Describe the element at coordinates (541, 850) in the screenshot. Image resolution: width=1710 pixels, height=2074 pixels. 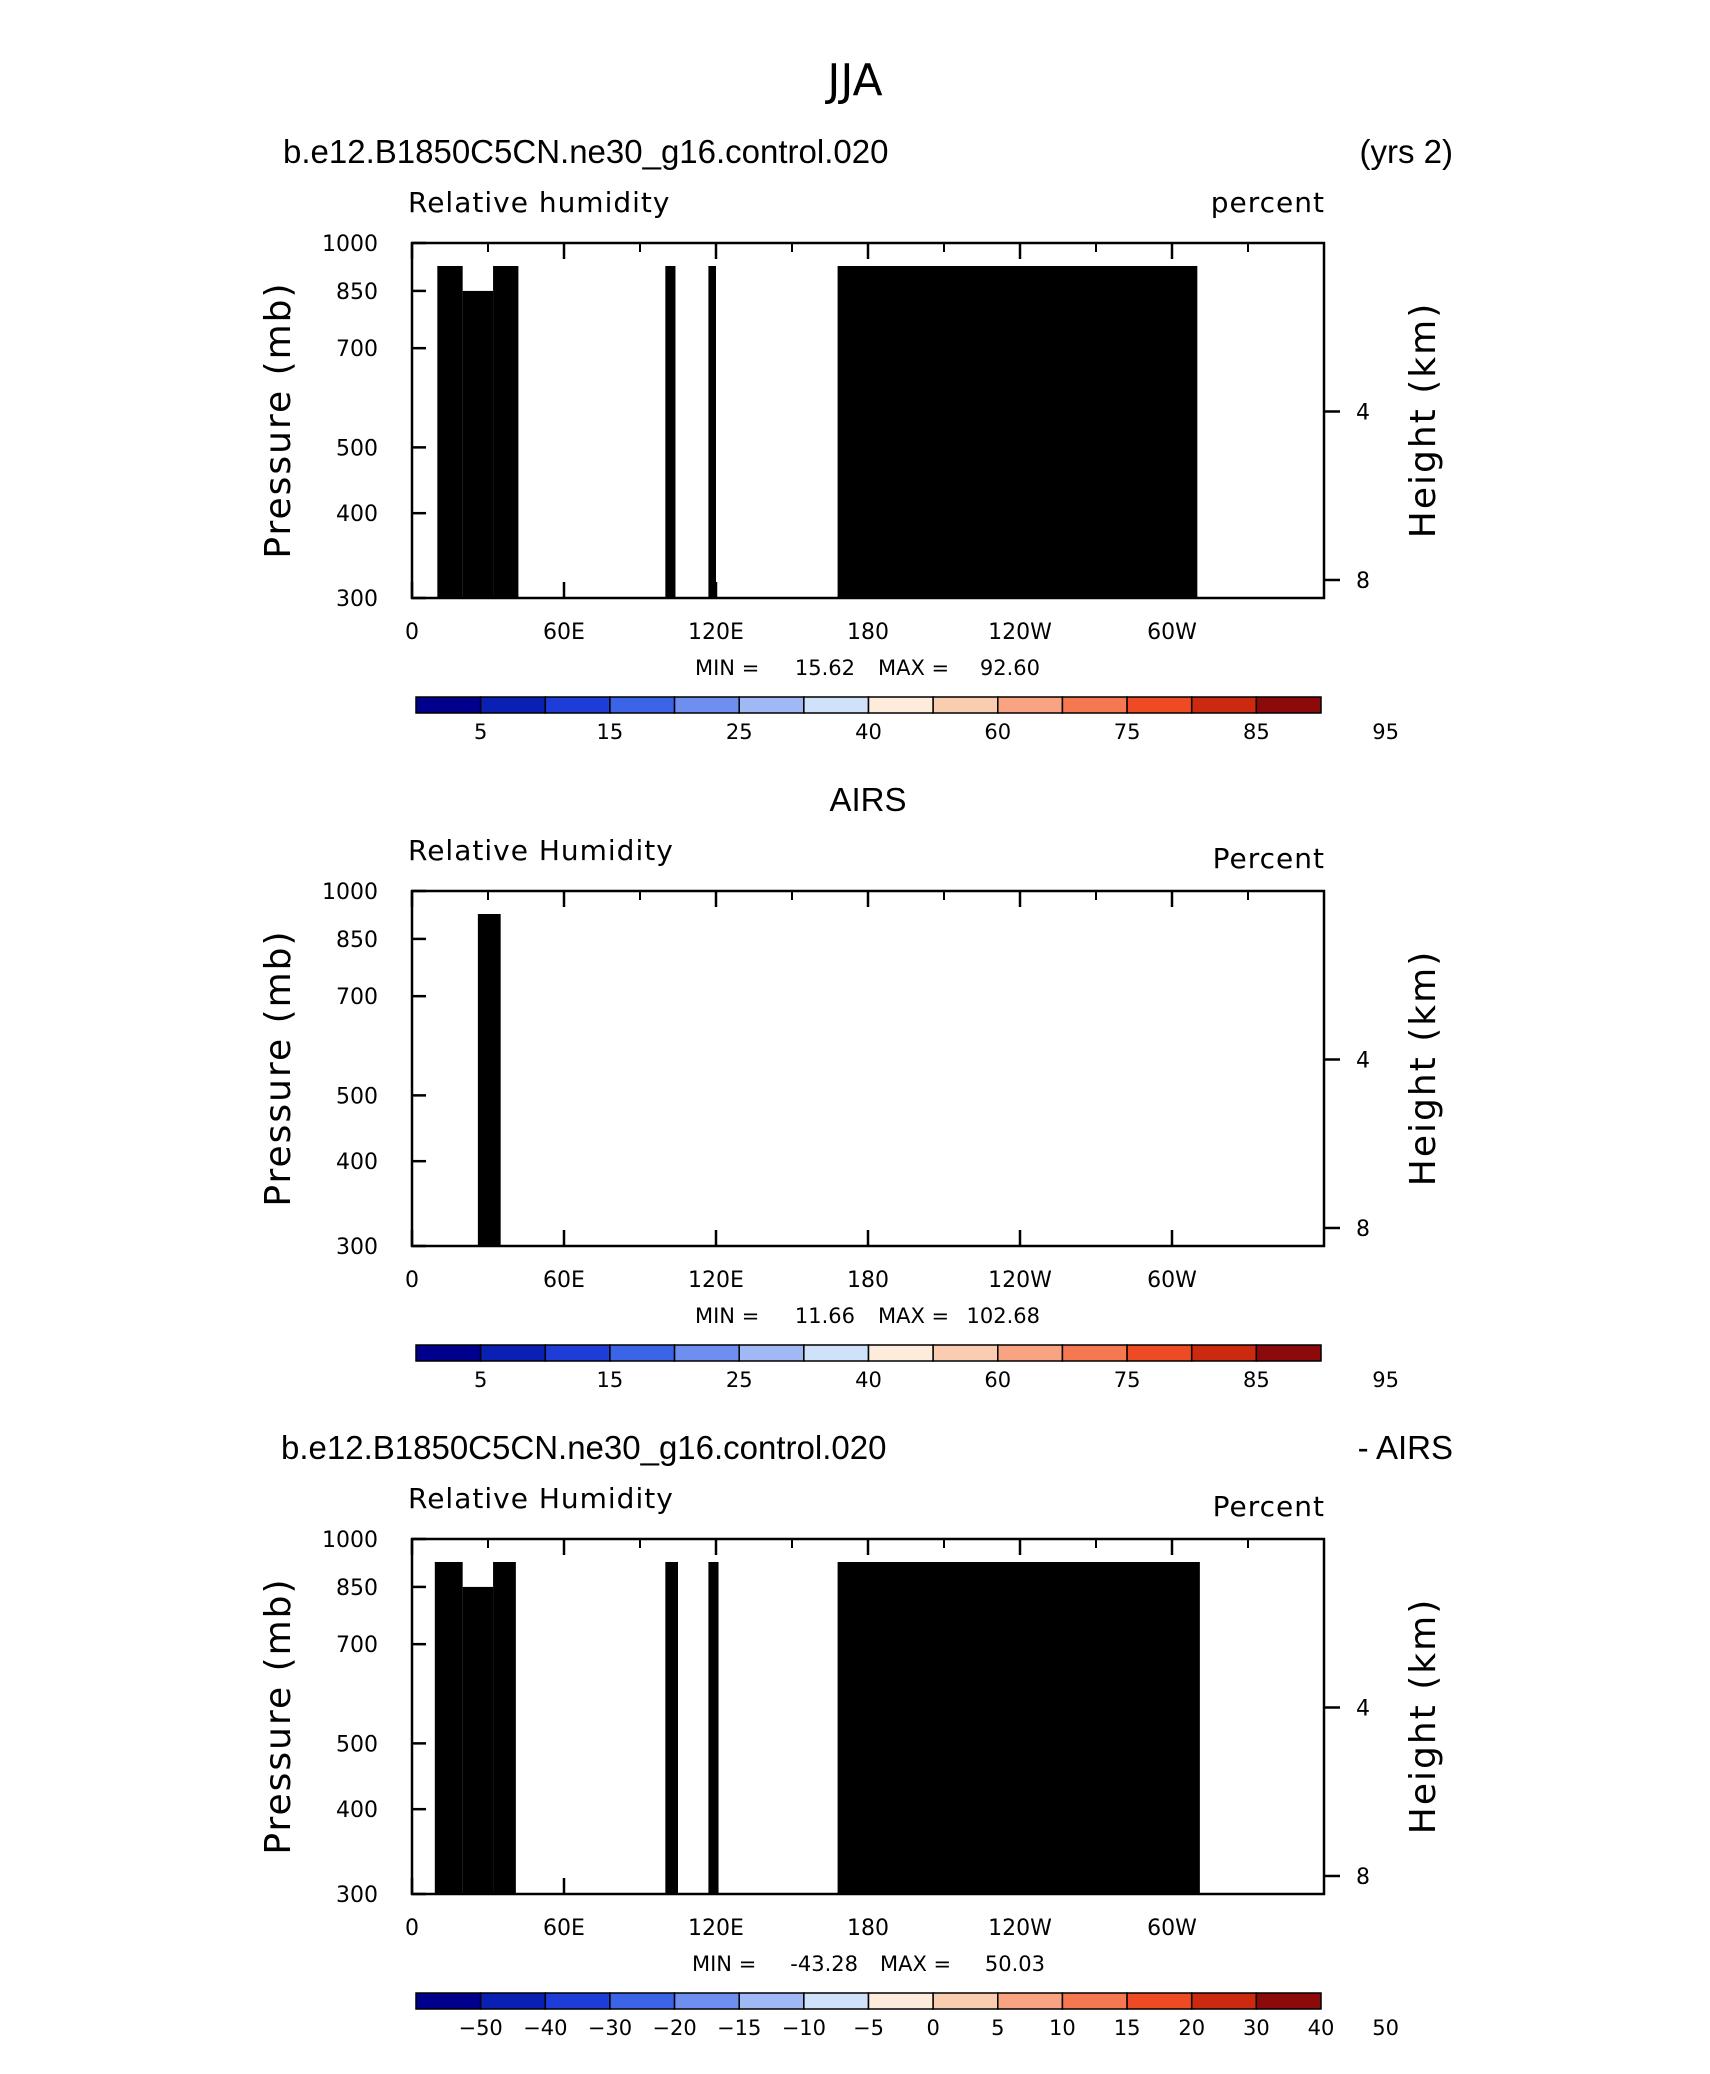
I see `panel-subtitle-left: Relative Humidity` at that location.